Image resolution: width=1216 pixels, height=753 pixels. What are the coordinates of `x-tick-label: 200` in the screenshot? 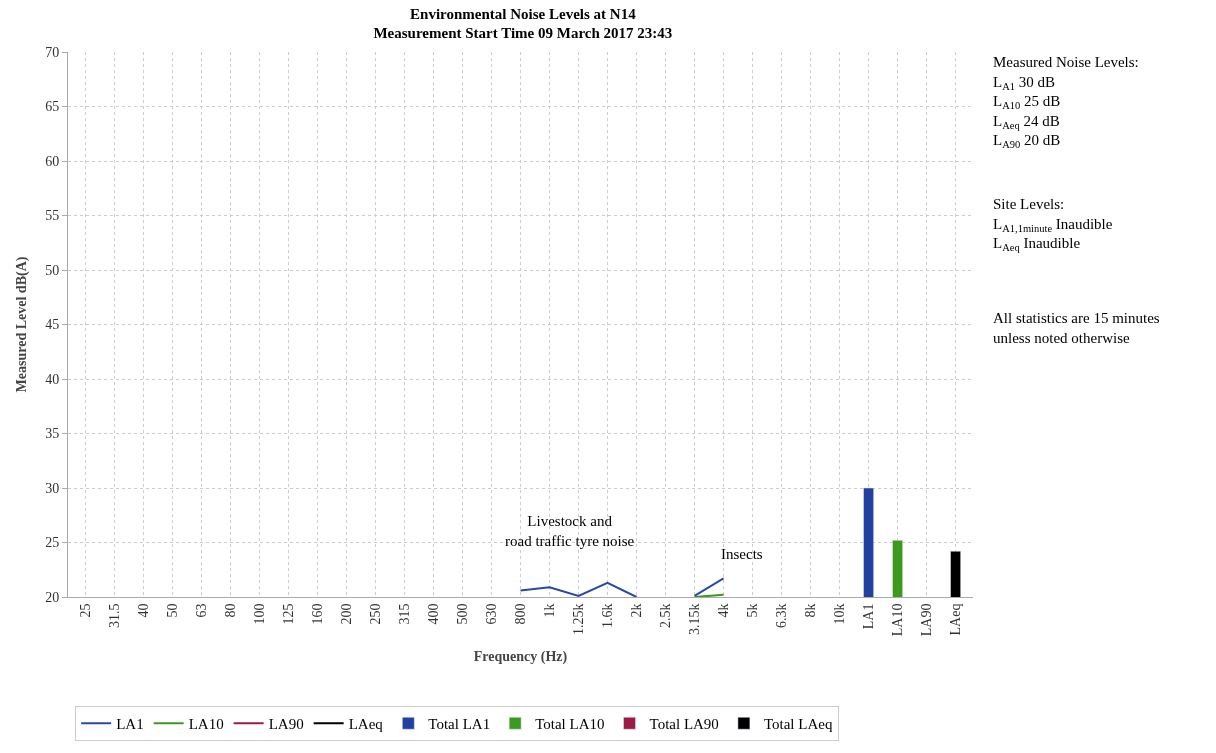 It's located at (347, 614).